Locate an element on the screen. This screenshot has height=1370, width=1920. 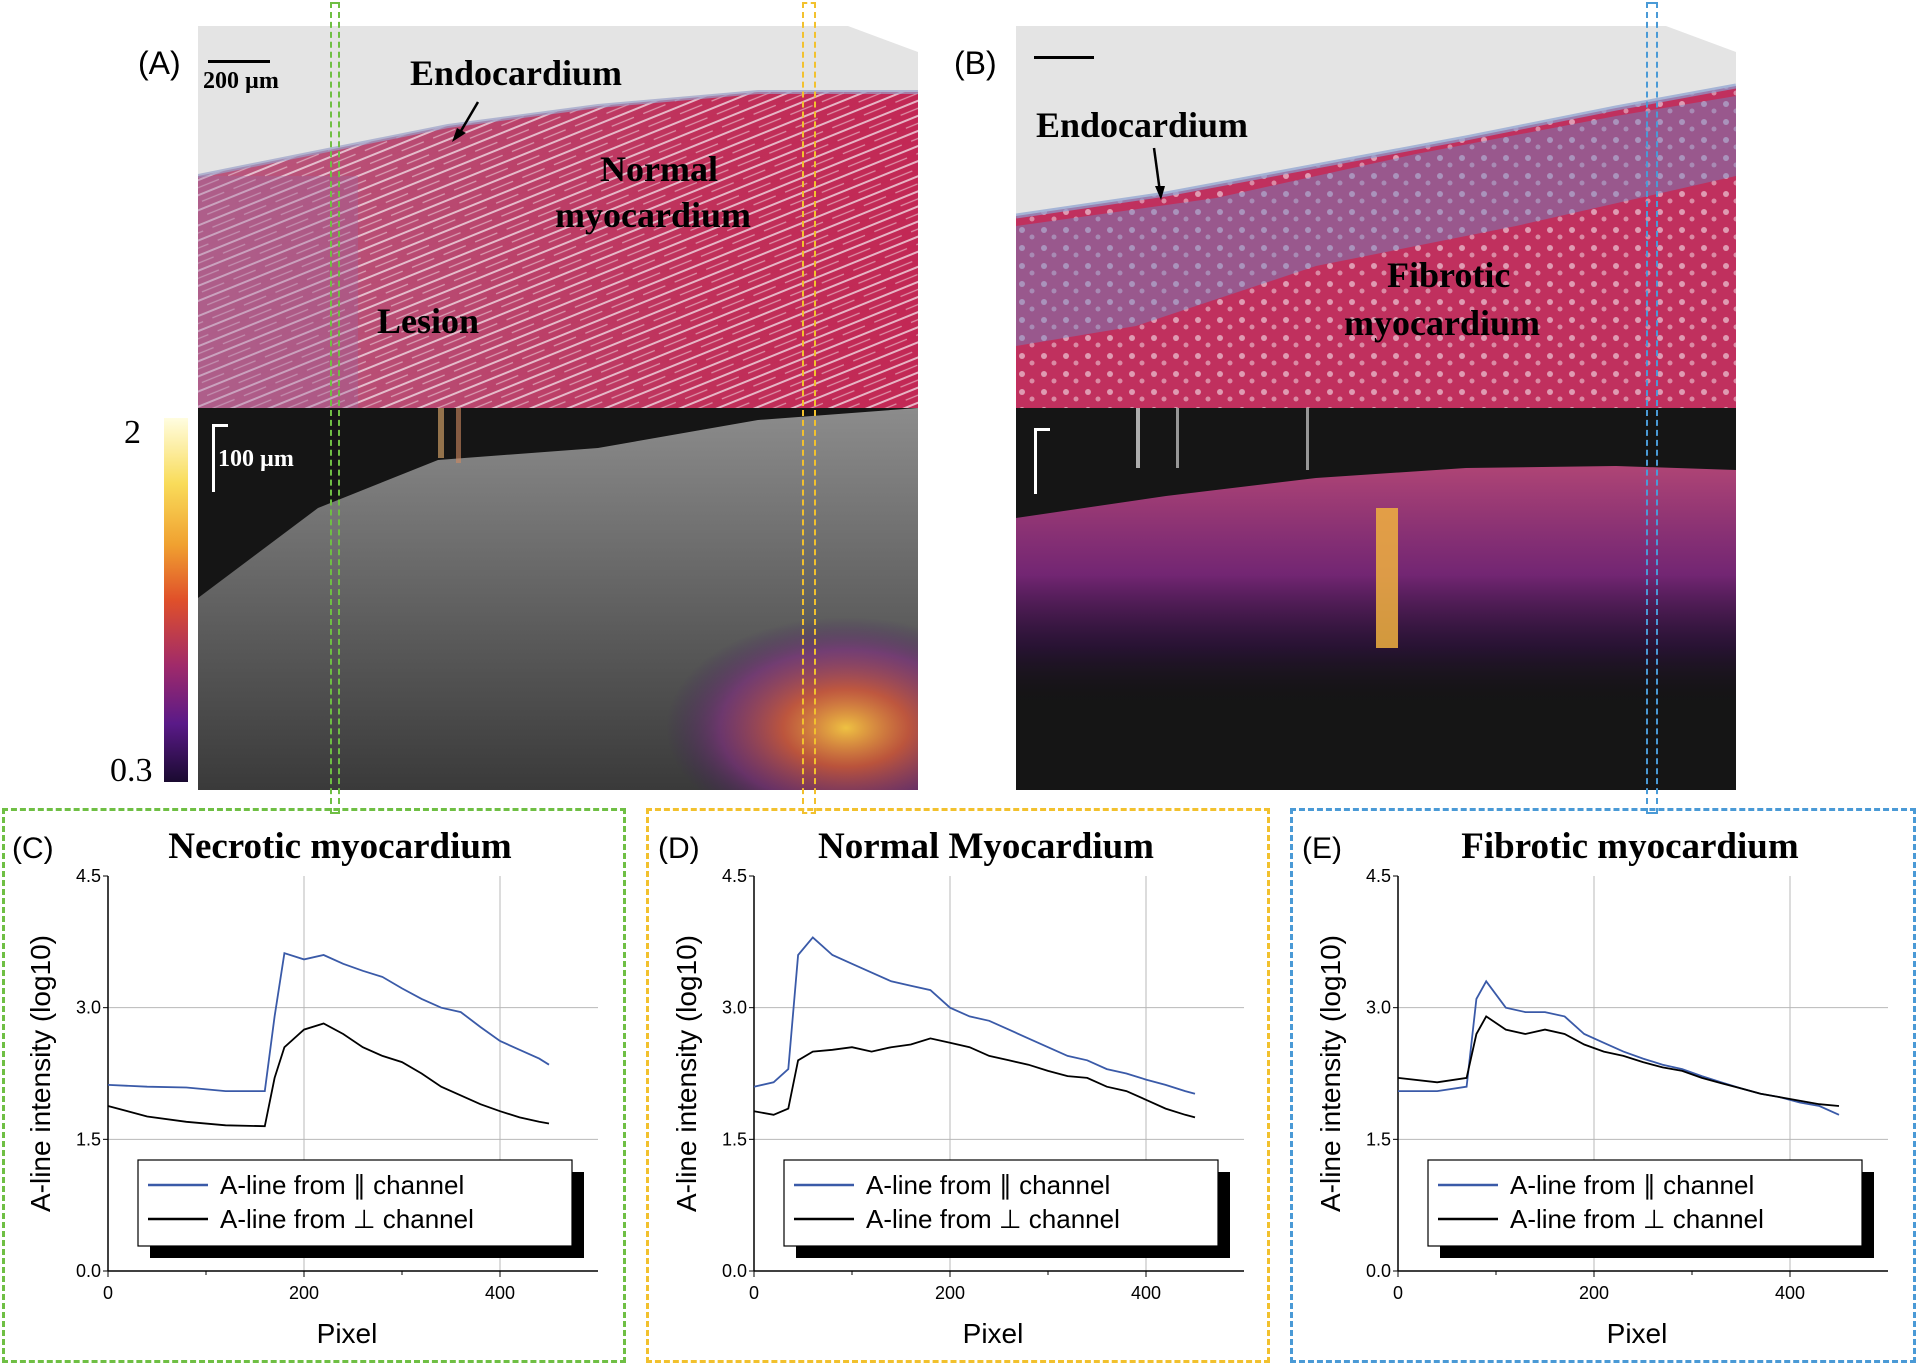
annotation-endocardium-a: Endocardium is located at coordinates (516, 73).